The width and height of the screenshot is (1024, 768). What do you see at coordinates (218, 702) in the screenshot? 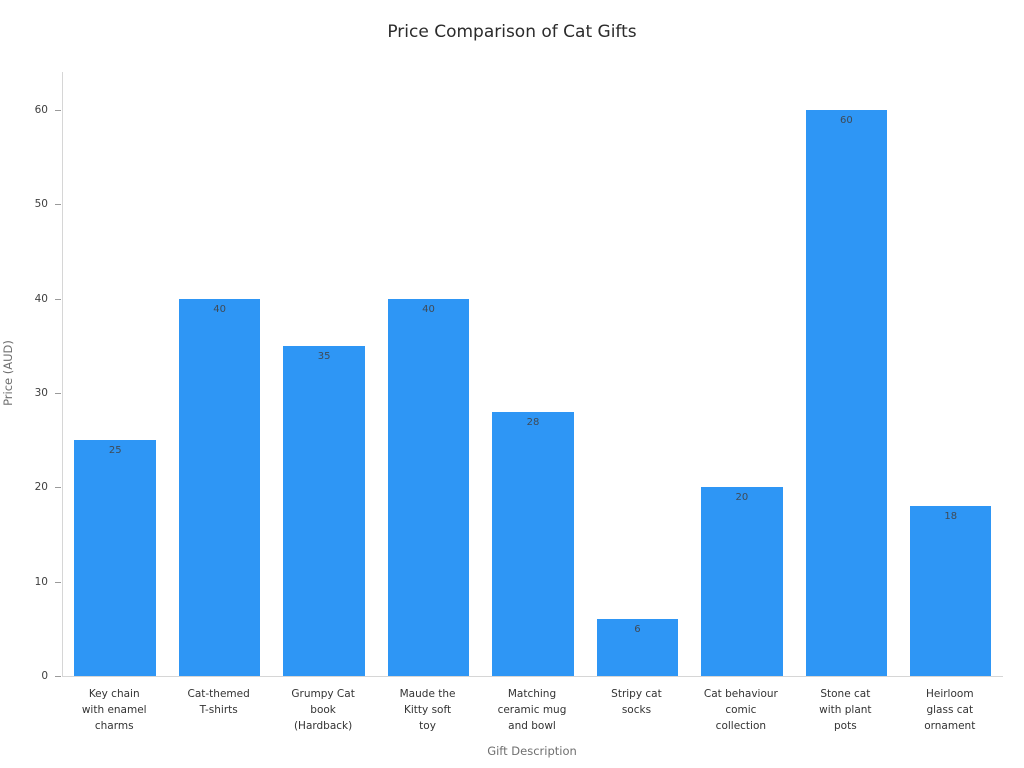
I see `x-tick-label: Cat-themed T-shirts` at bounding box center [218, 702].